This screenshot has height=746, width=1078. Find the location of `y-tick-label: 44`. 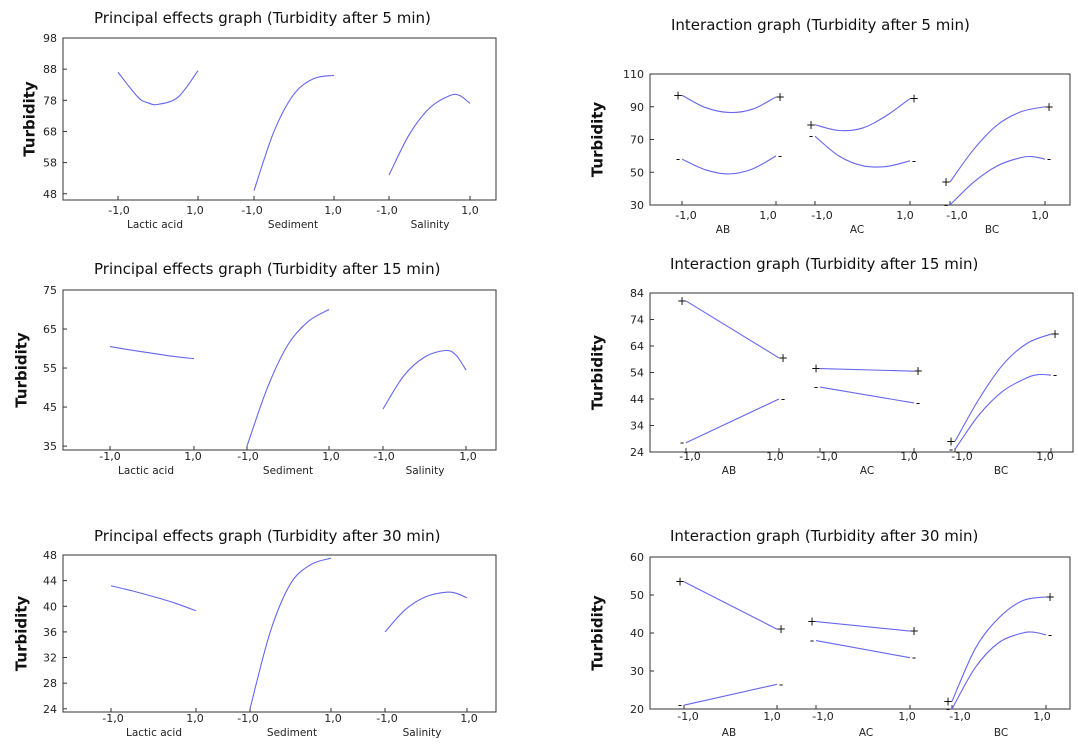

y-tick-label: 44 is located at coordinates (637, 399).